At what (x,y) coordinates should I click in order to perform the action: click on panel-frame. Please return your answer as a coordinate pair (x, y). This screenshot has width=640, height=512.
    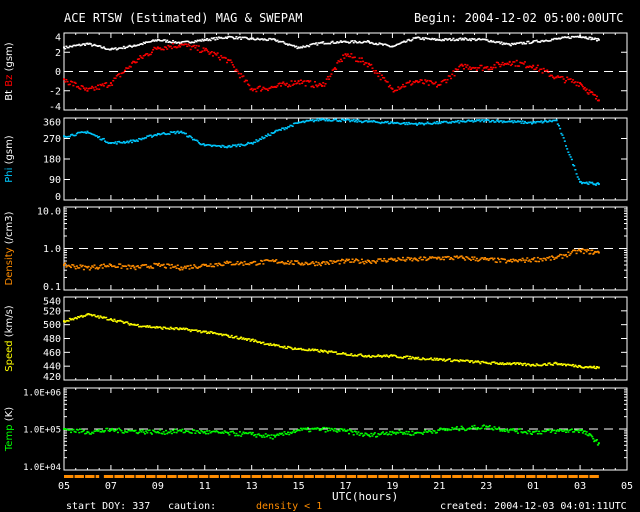
    Looking at the image, I should click on (345, 159).